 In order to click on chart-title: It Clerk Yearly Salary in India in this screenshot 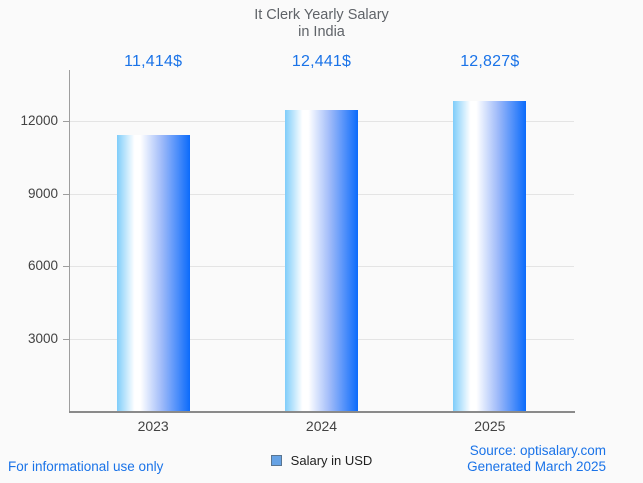, I will do `click(321, 24)`.